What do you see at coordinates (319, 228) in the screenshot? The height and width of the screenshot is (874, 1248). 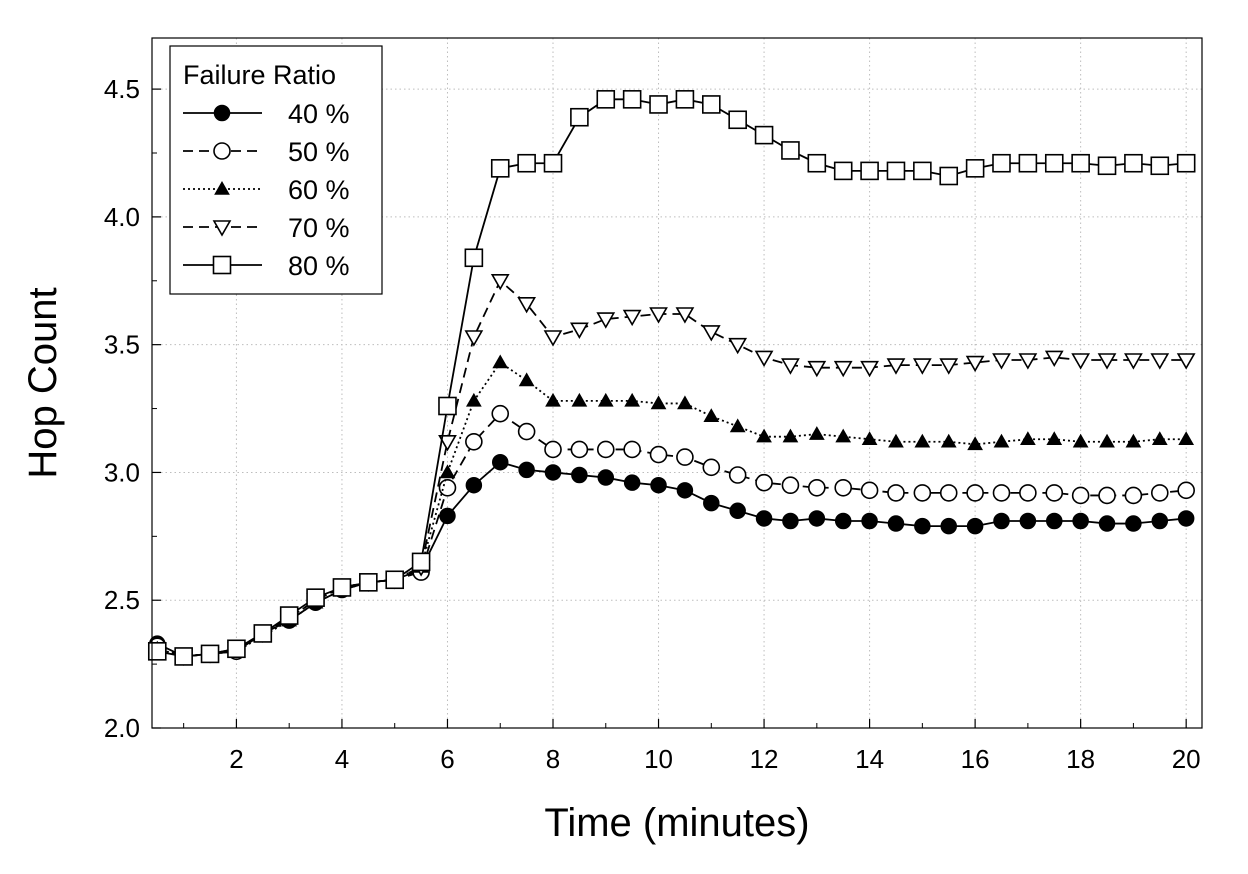 I see `legend-label: 70 %` at bounding box center [319, 228].